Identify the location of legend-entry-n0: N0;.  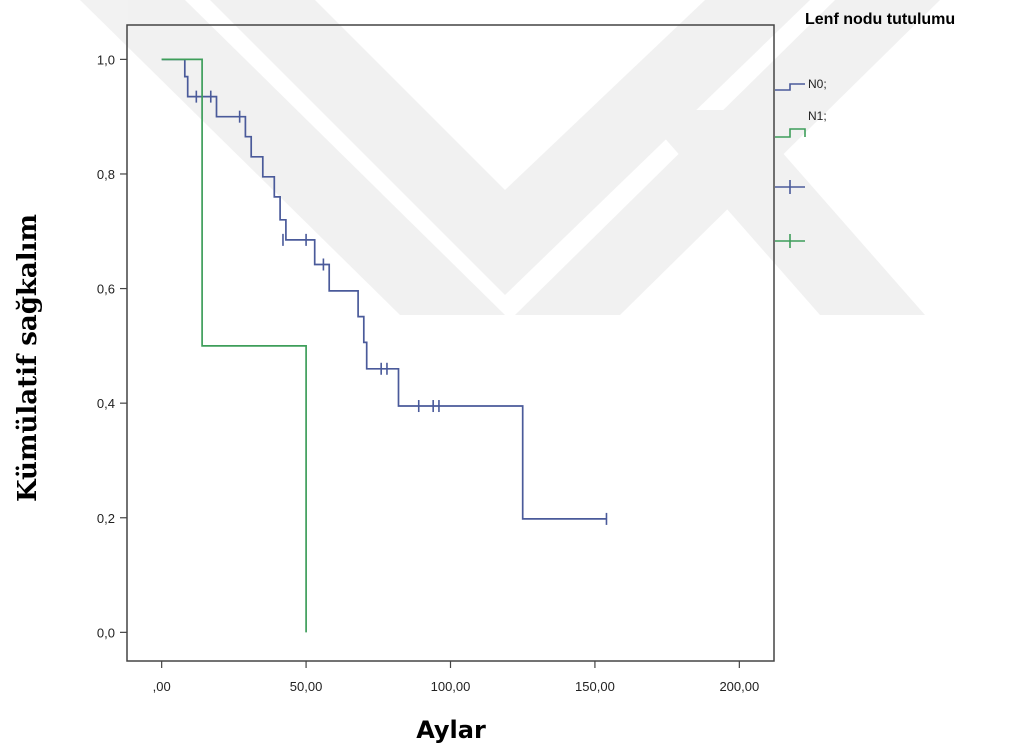
(801, 84).